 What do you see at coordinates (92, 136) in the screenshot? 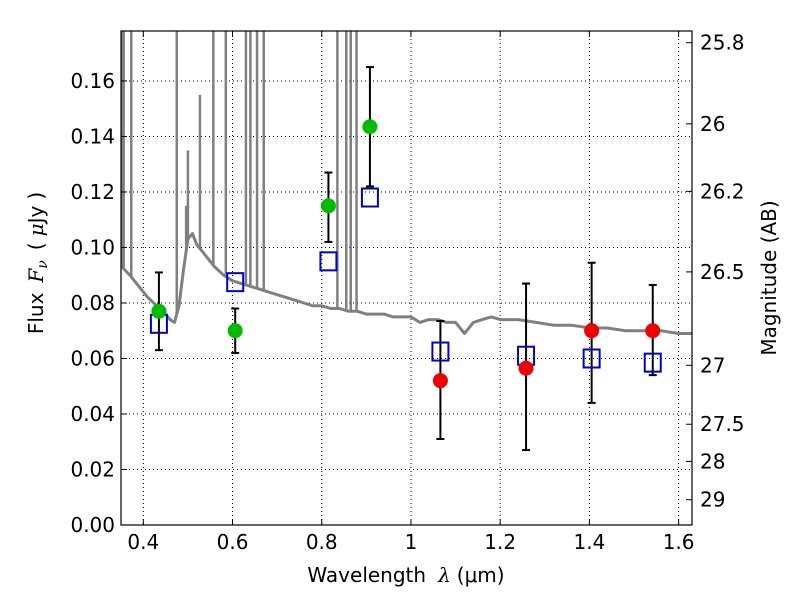
I see `y-tick-label: 0.14` at bounding box center [92, 136].